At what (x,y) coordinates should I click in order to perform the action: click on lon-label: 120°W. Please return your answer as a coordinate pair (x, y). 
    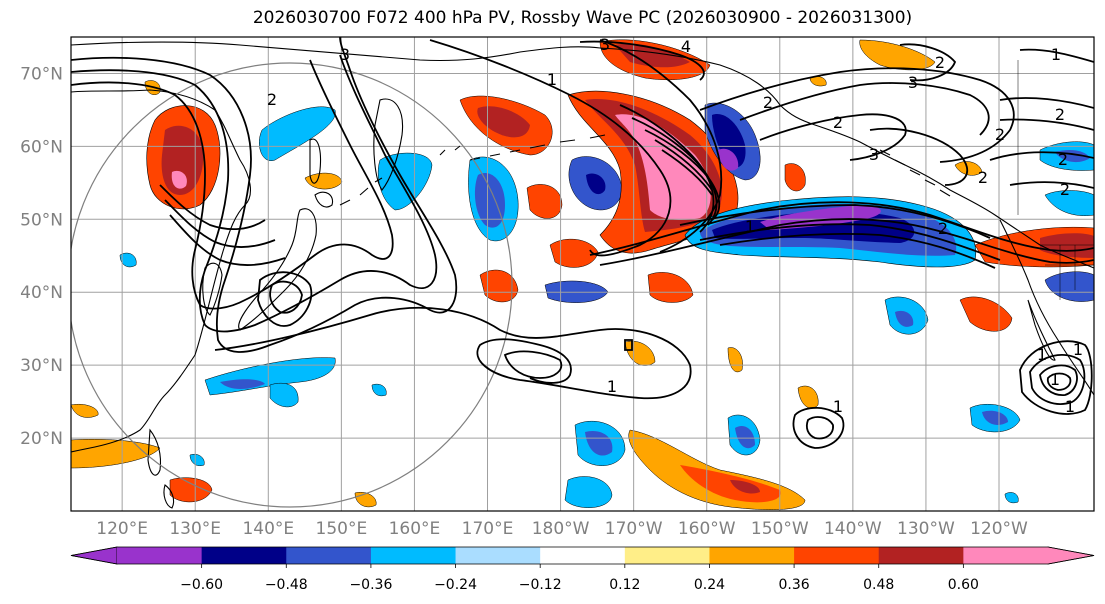
    Looking at the image, I should click on (999, 529).